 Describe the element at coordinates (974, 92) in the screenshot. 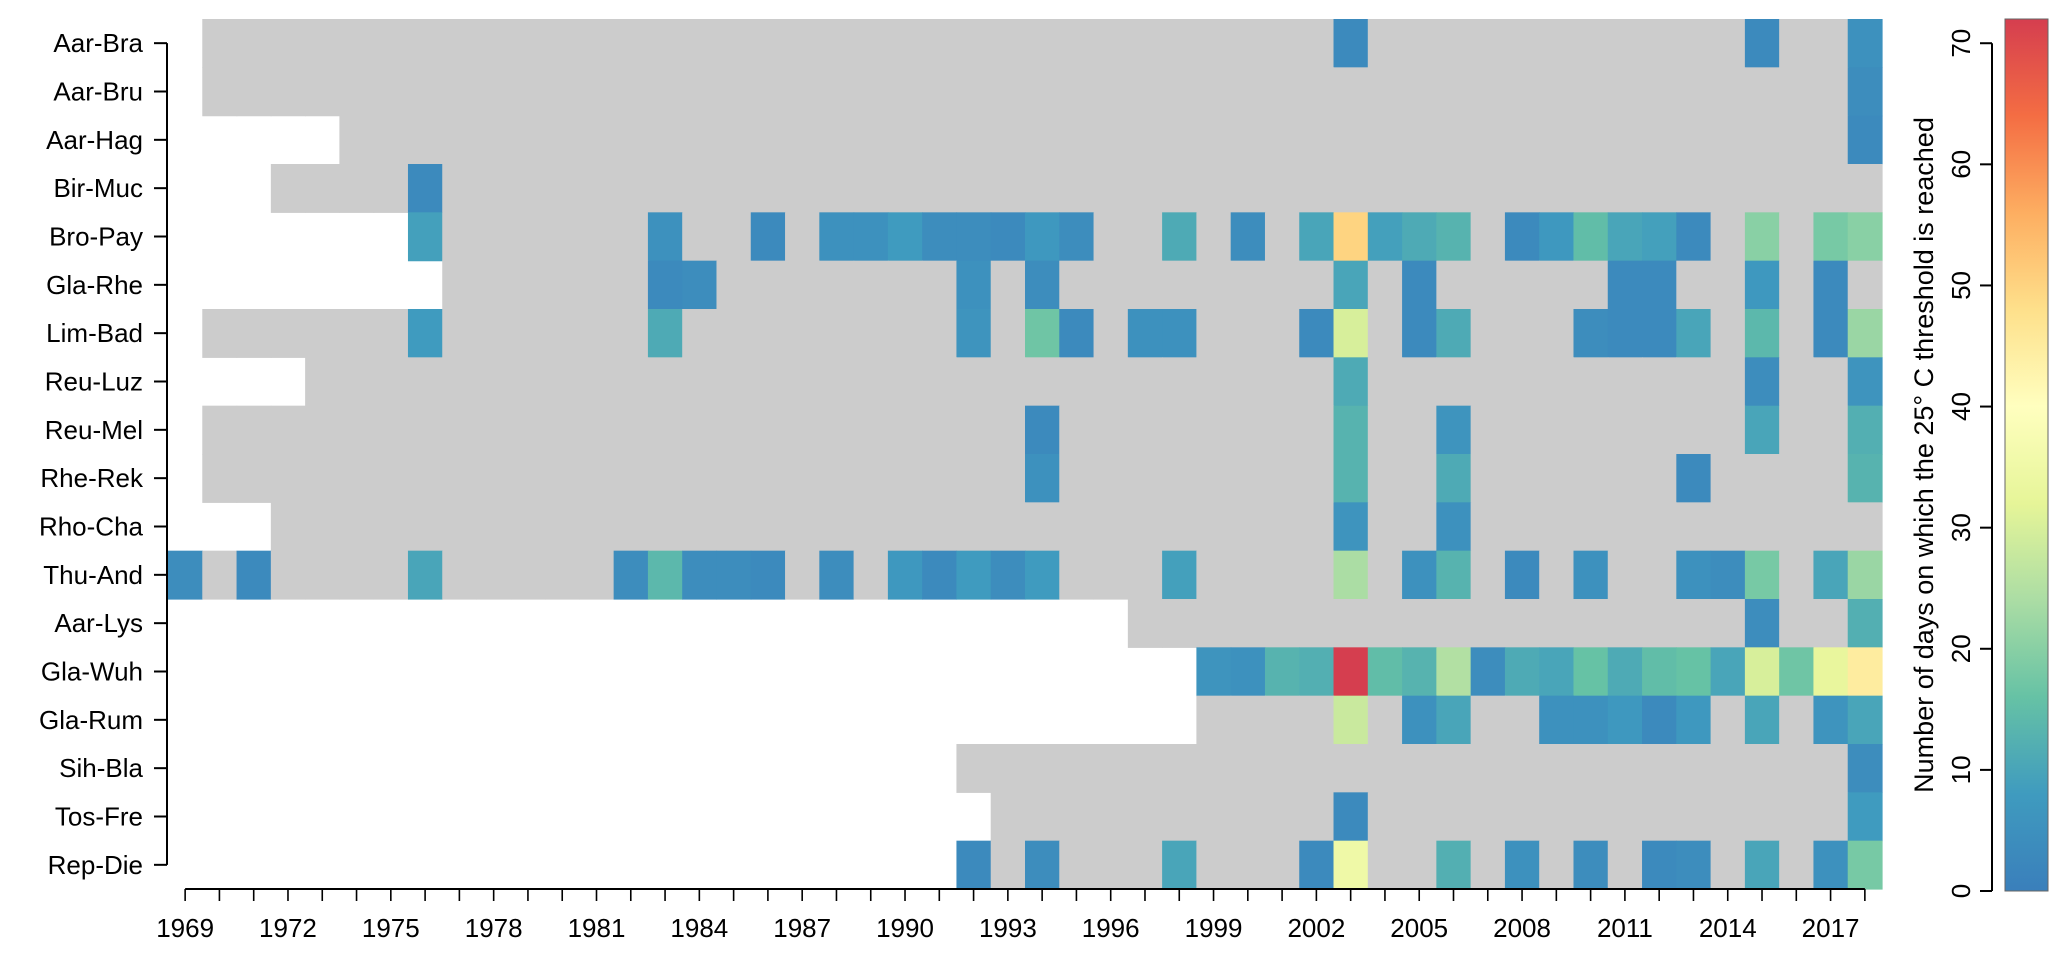

I see `heatmap-cell-Aar-Bru-1992` at that location.